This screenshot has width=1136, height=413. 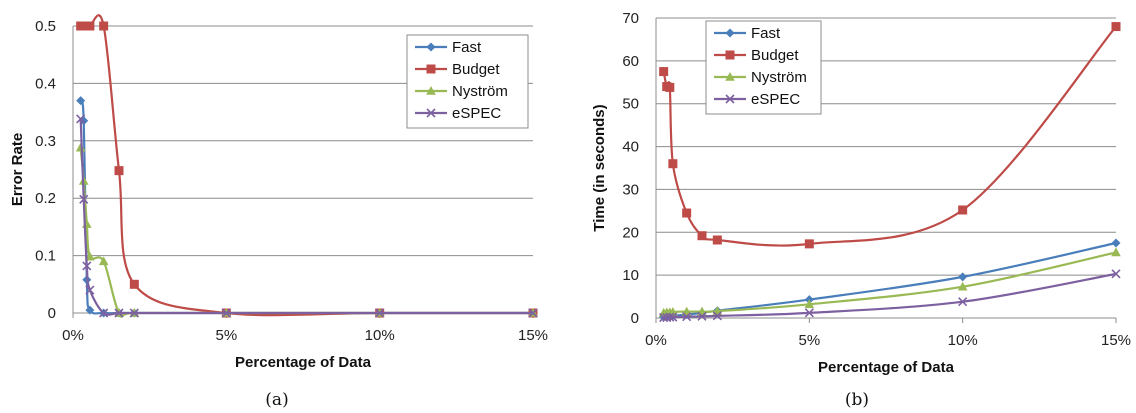 I want to click on y-tick-label: 40, so click(x=630, y=147).